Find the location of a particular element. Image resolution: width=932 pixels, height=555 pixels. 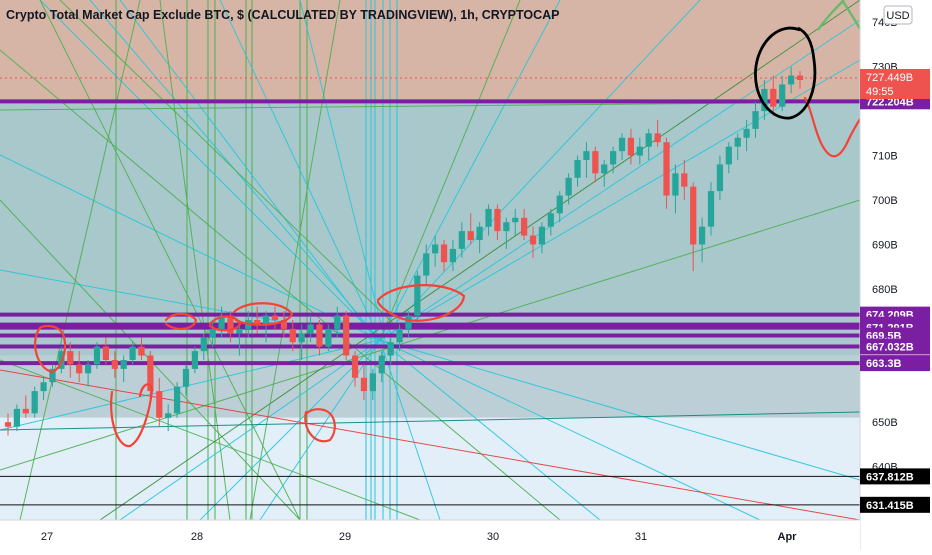

x-tick-label: 29 is located at coordinates (345, 537).